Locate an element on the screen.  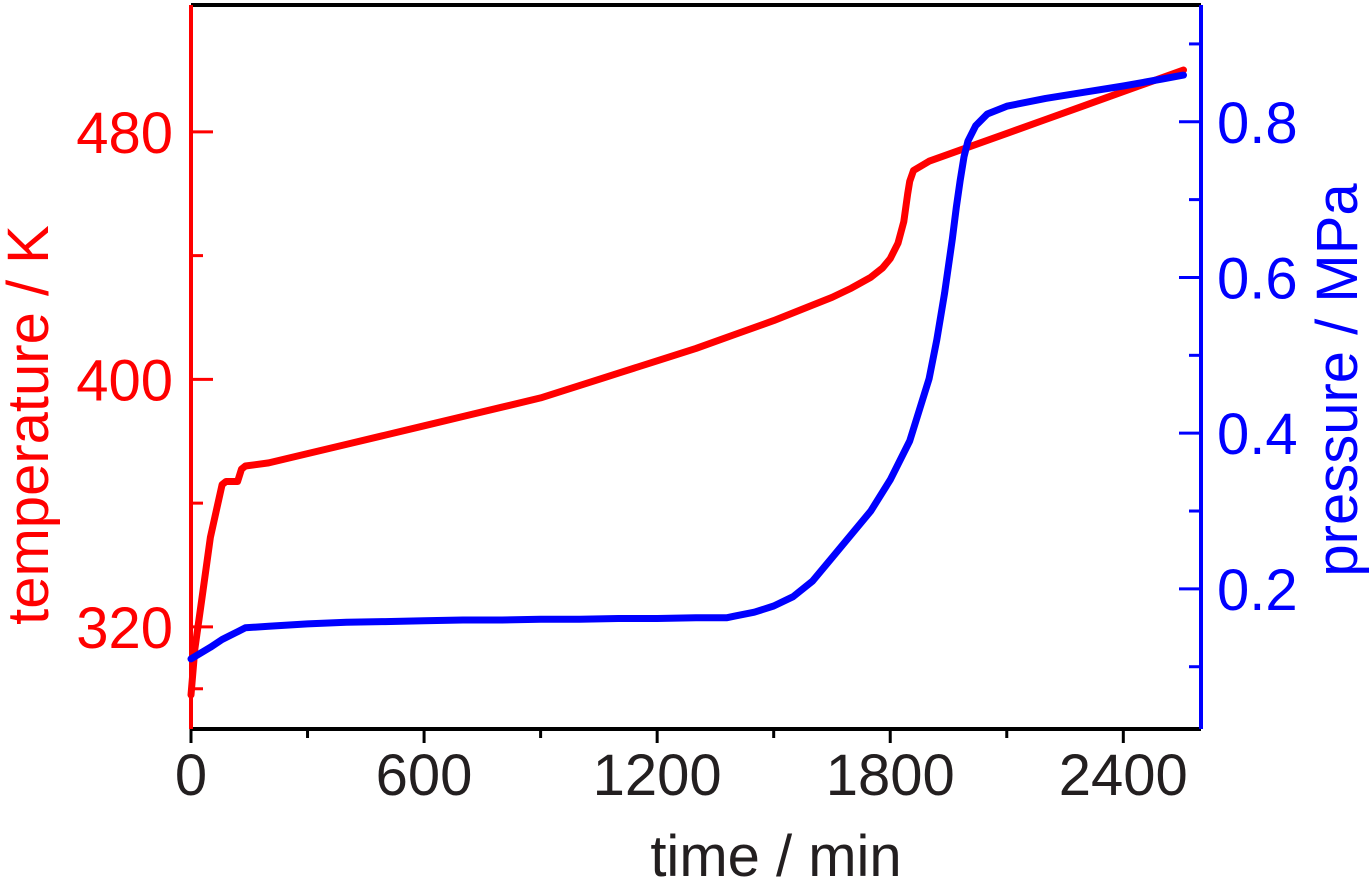
x-tick-label: 0 is located at coordinates (191, 775).